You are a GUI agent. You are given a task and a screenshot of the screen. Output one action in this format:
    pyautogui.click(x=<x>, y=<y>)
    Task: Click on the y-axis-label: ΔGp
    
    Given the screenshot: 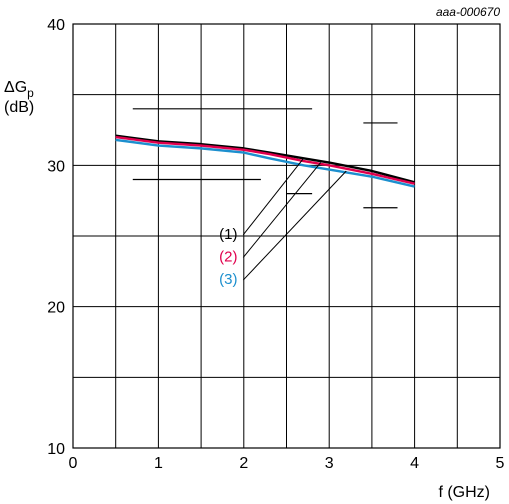 What is the action you would take?
    pyautogui.click(x=19, y=89)
    